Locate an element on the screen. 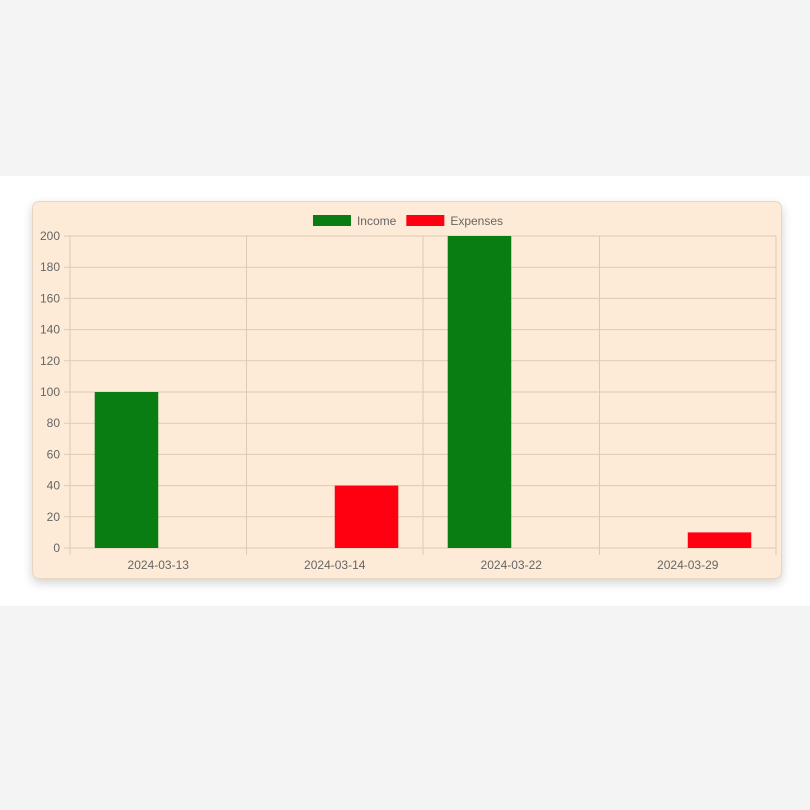 The image size is (810, 810). chart-legend: Income Expenses is located at coordinates (407, 221).